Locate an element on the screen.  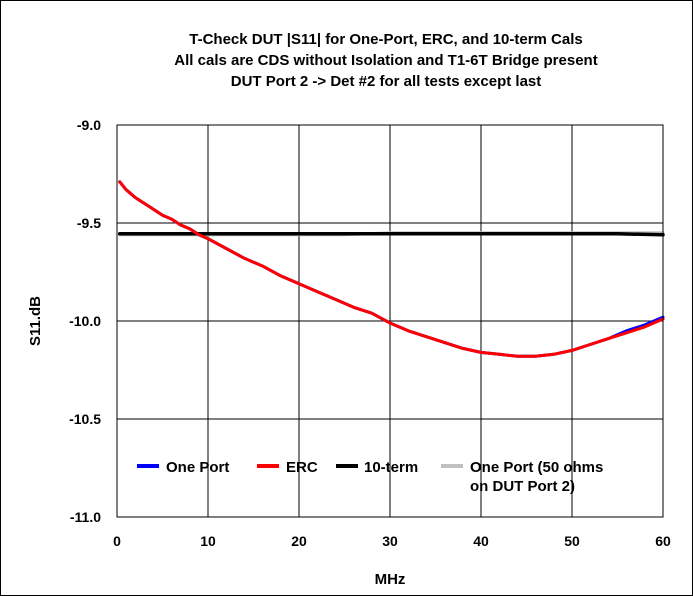
y-axis-label: S11.dB is located at coordinates (35, 321).